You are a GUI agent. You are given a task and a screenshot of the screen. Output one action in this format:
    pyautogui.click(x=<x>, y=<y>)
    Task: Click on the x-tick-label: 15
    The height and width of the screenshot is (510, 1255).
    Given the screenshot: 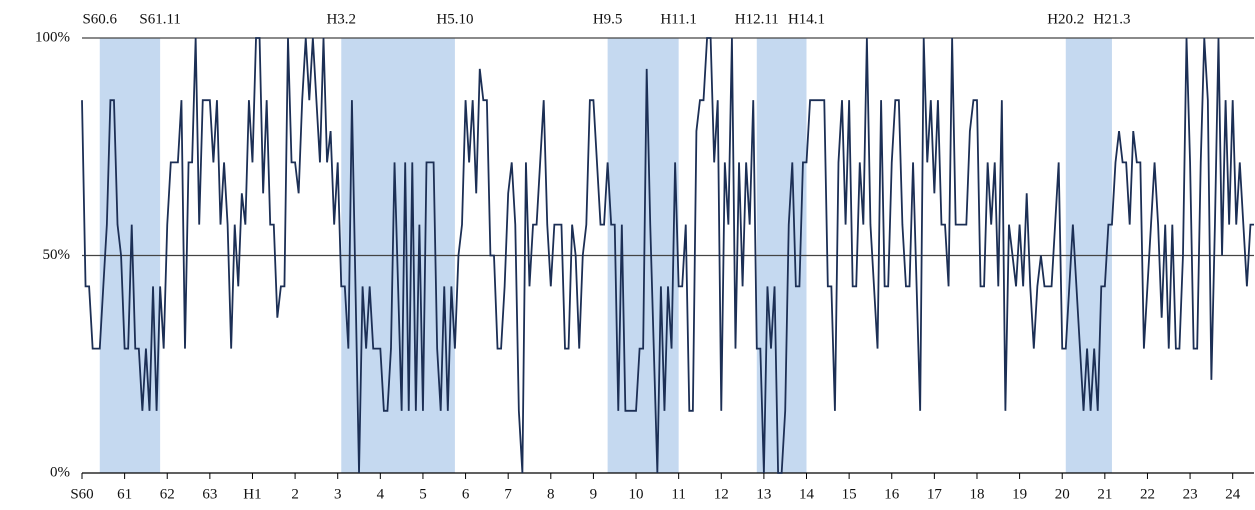 What is the action you would take?
    pyautogui.click(x=849, y=494)
    